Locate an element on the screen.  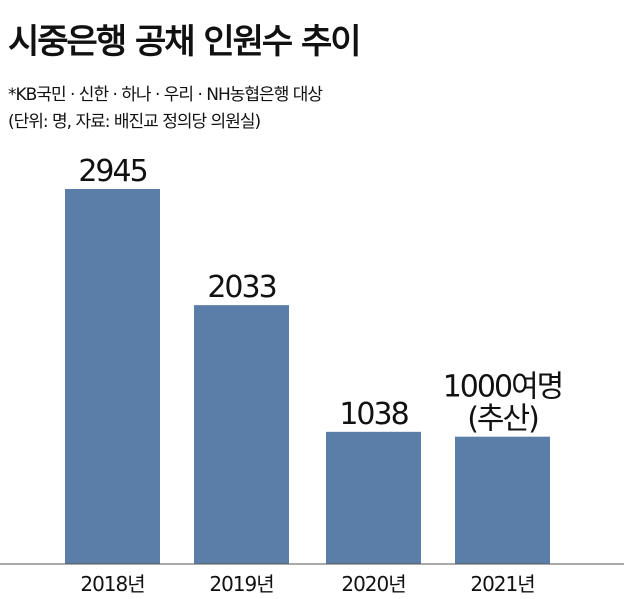
chart-title: 시중은행 공채 인원수 추이 is located at coordinates (185, 42).